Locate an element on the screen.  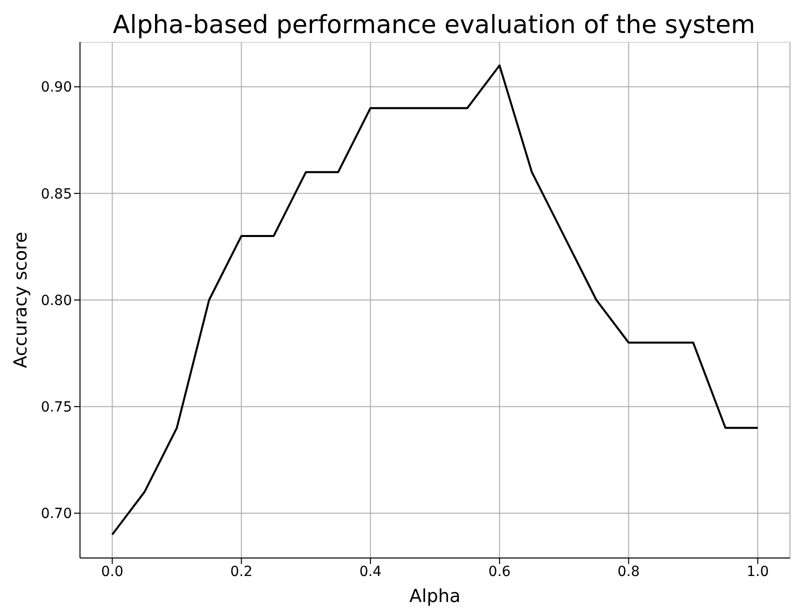
x-axis-title: Alpha is located at coordinates (435, 596).